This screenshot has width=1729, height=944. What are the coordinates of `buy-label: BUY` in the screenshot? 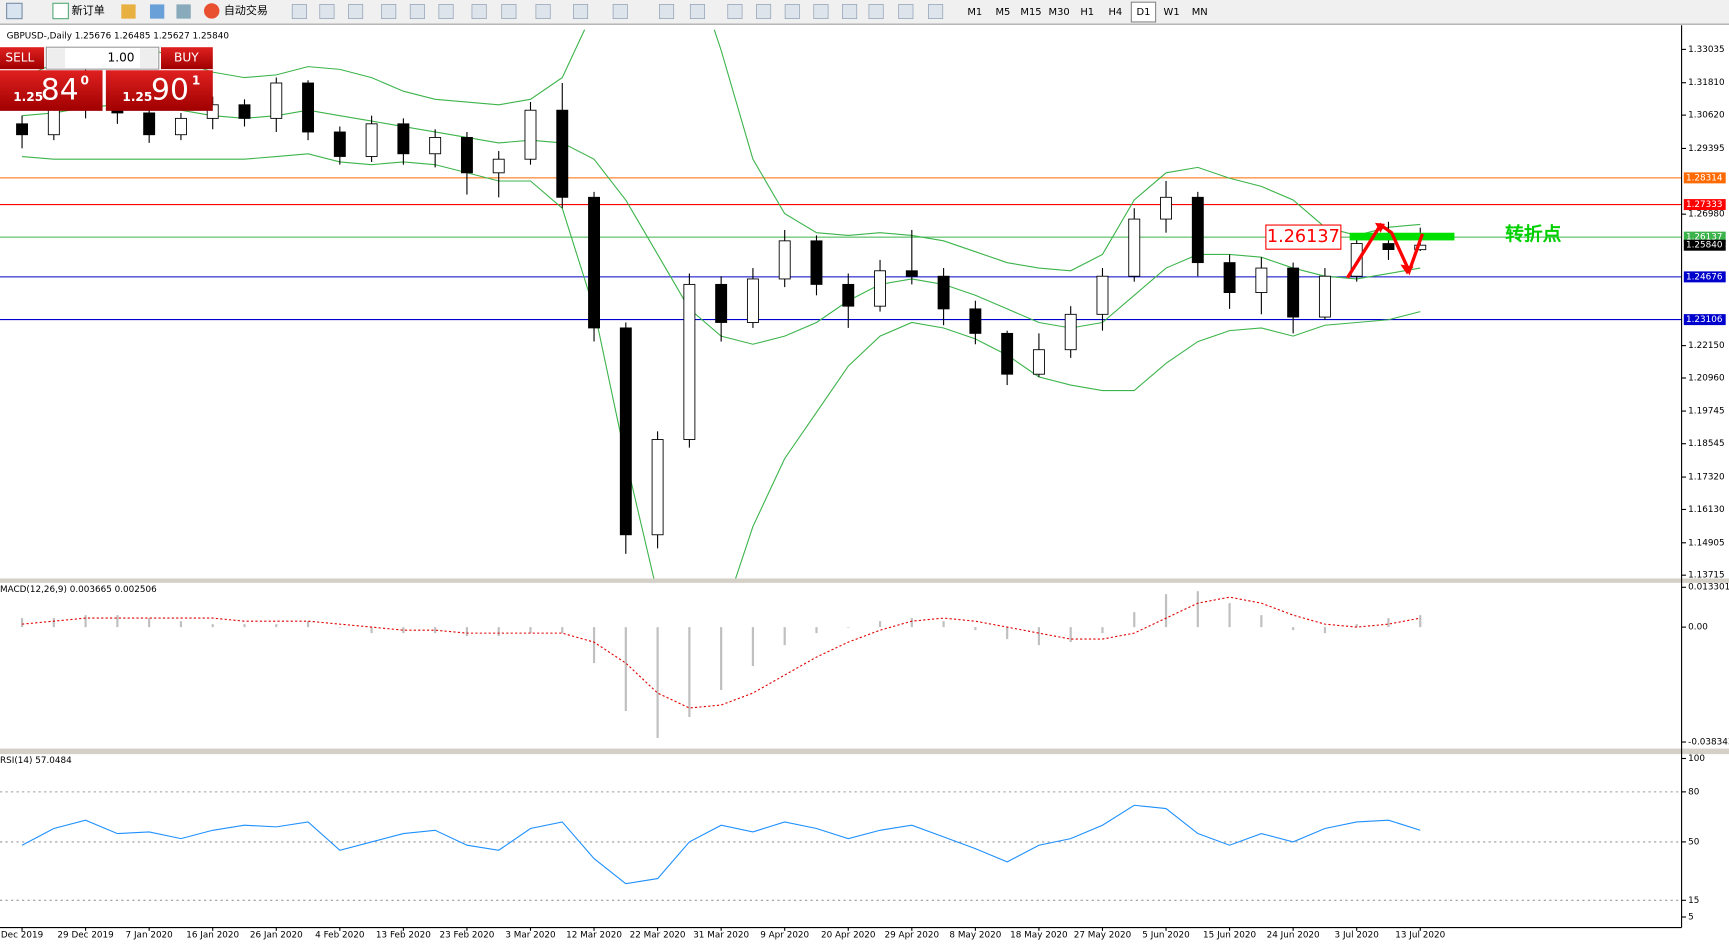 It's located at (186, 58).